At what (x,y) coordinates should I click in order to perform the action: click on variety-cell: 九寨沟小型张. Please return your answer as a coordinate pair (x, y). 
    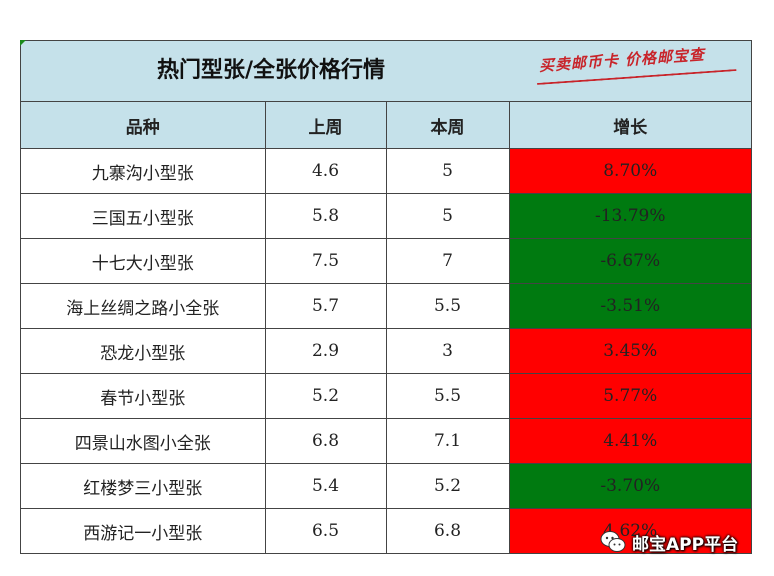
    Looking at the image, I should click on (143, 171).